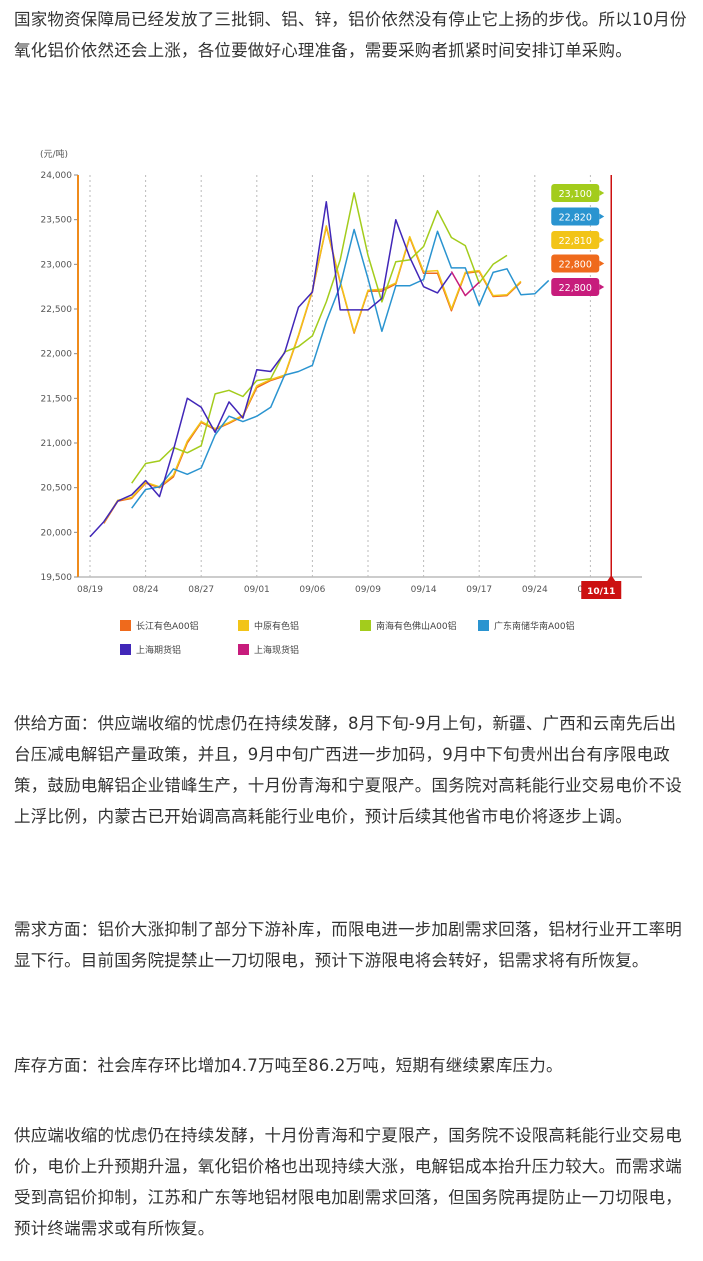 The width and height of the screenshot is (703, 1261). I want to click on y-tick-label: 23,000, so click(57, 265).